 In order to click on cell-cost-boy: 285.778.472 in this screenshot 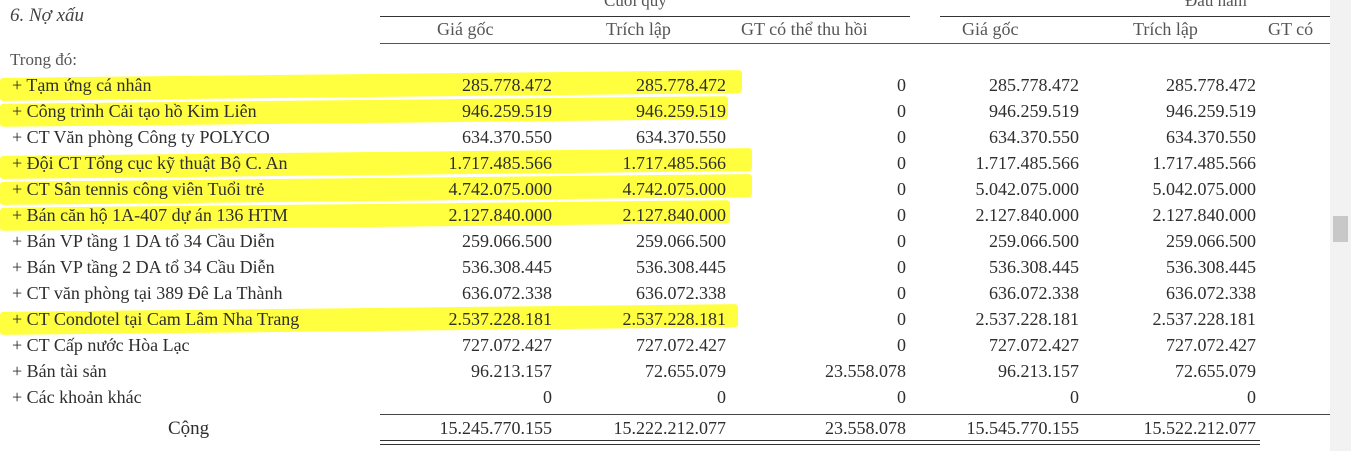, I will do `click(1034, 85)`.